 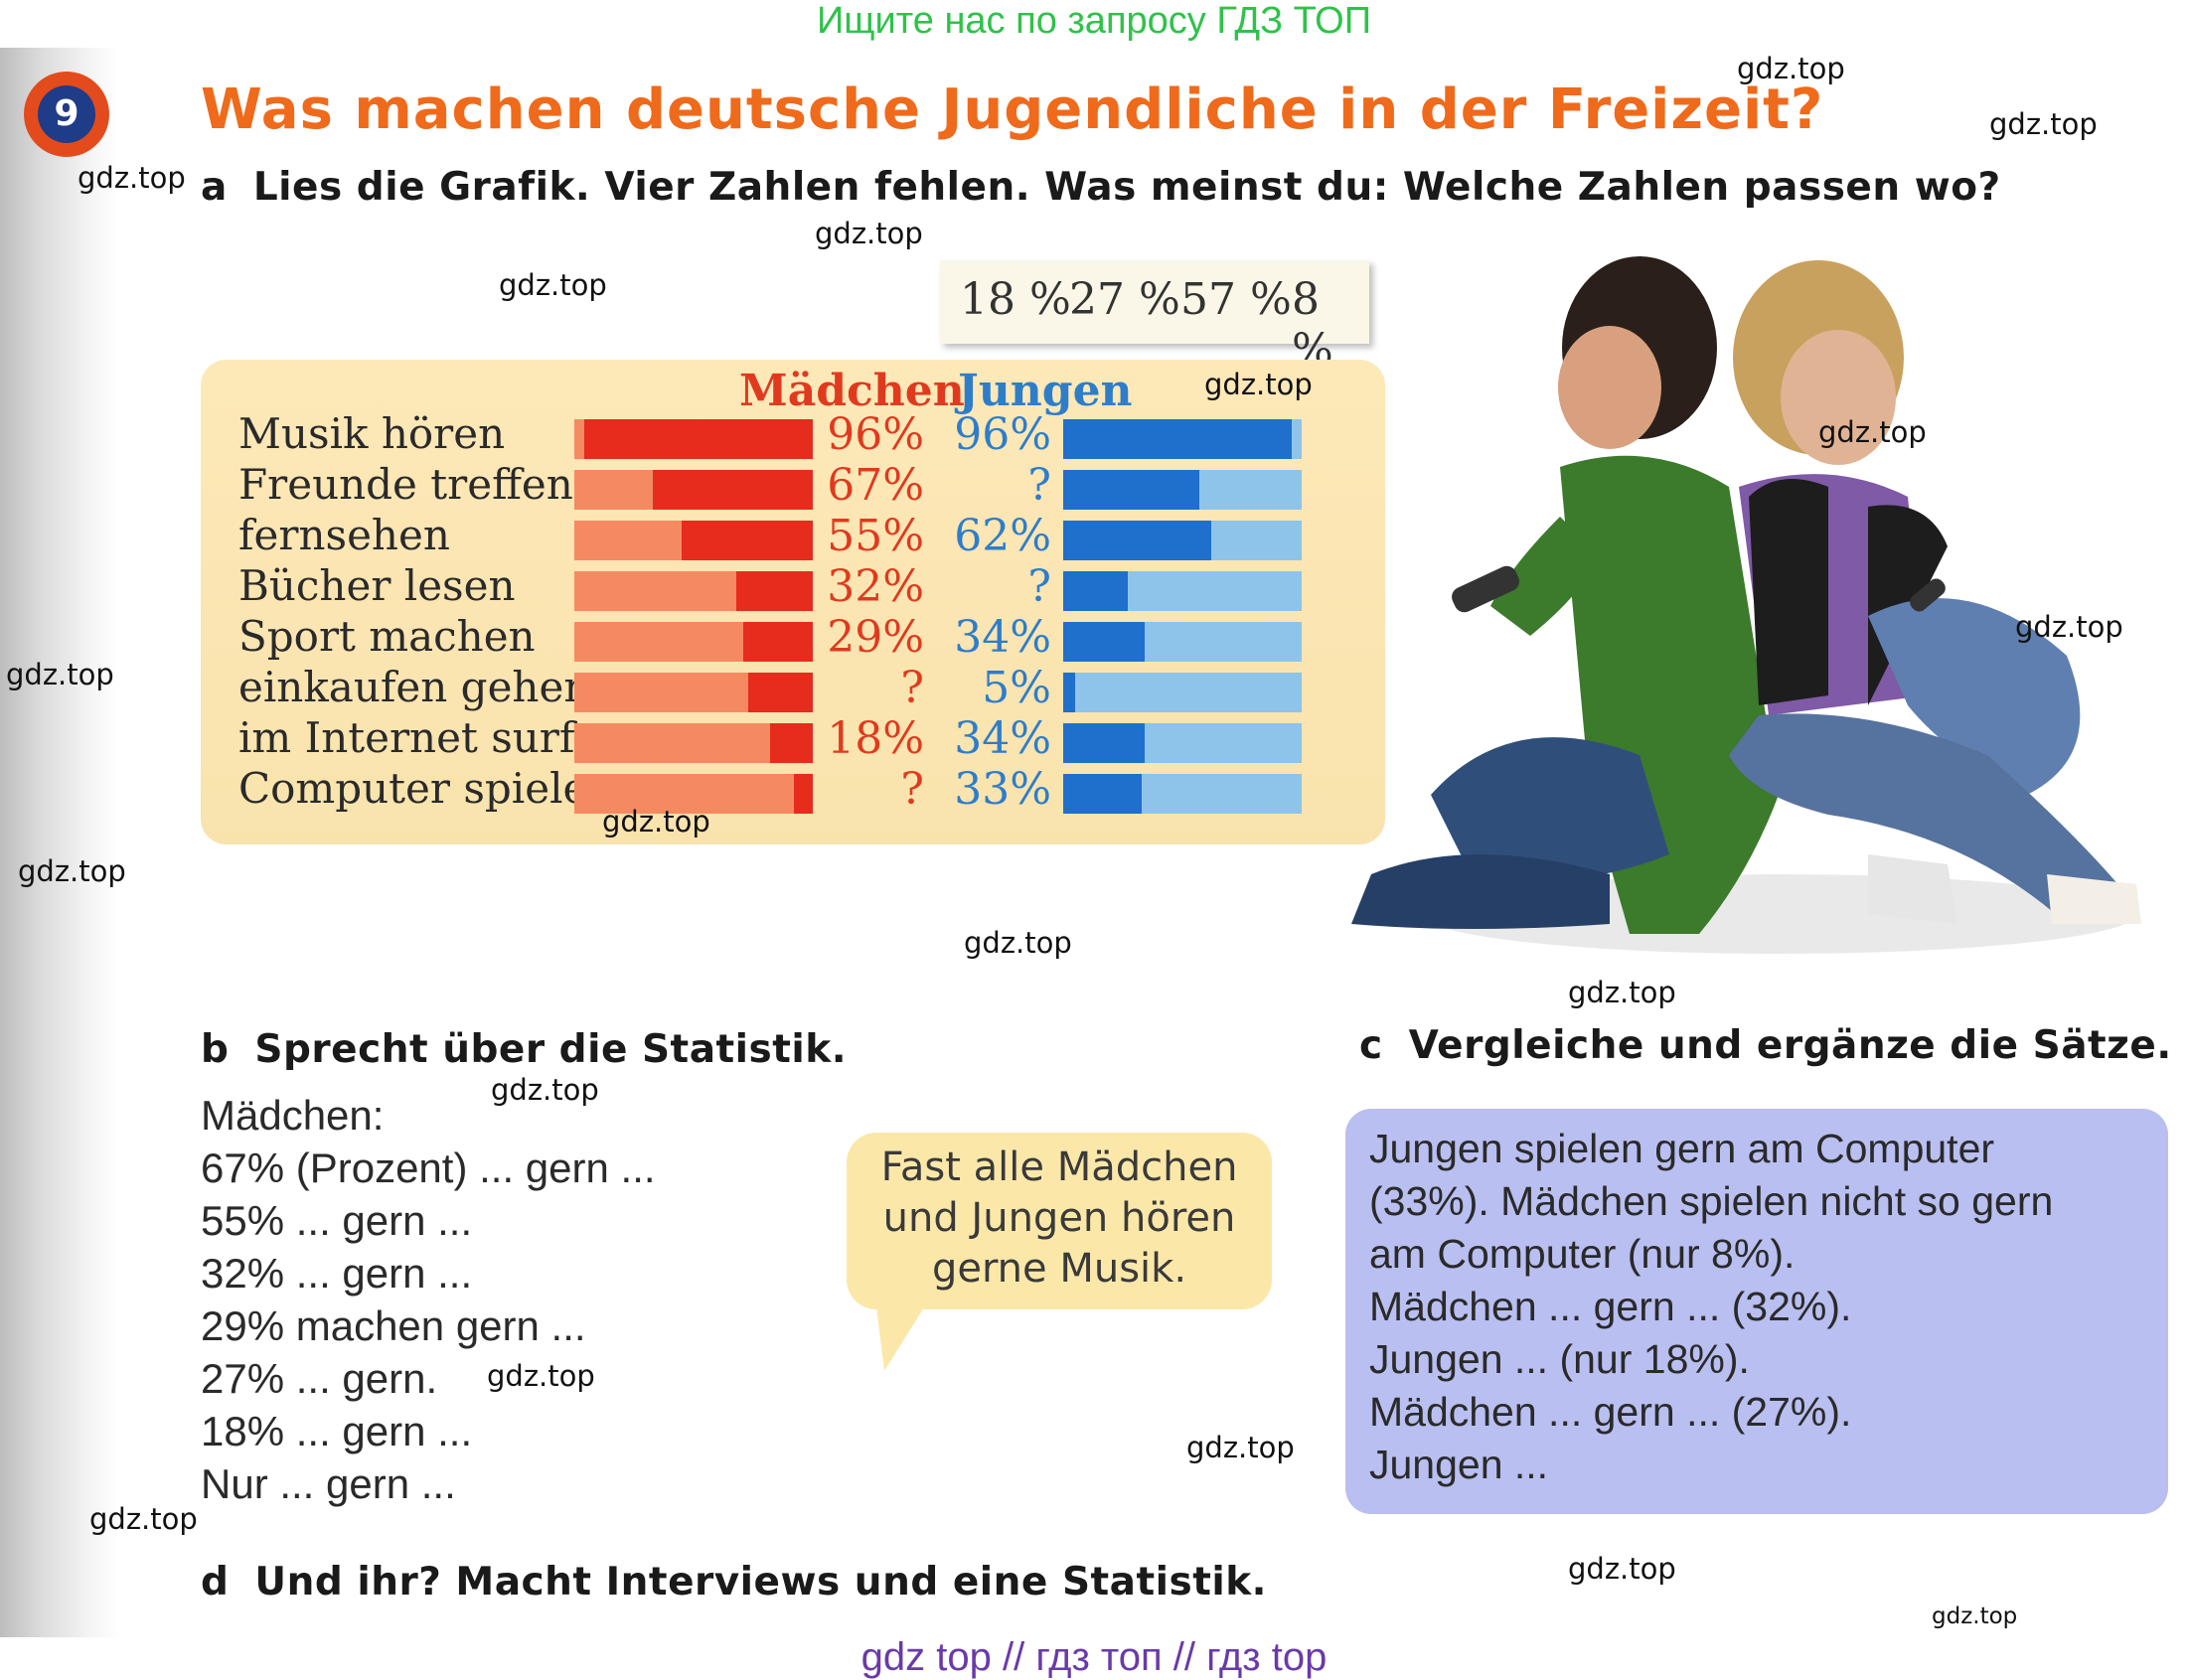 I want to click on exercise-number: 9, so click(x=66, y=114).